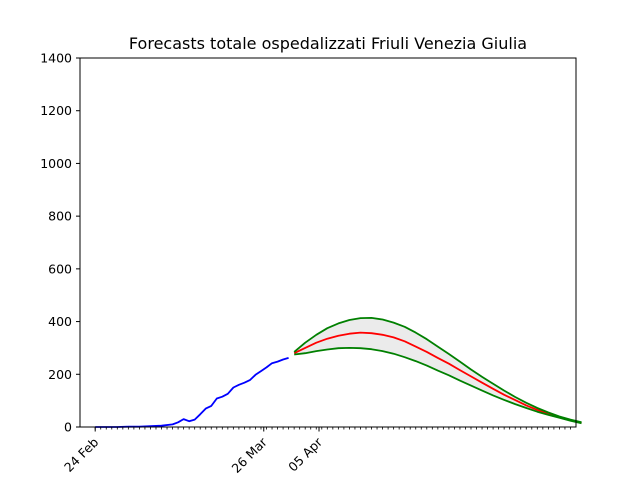  Describe the element at coordinates (68, 427) in the screenshot. I see `y-tick-label: 0` at that location.